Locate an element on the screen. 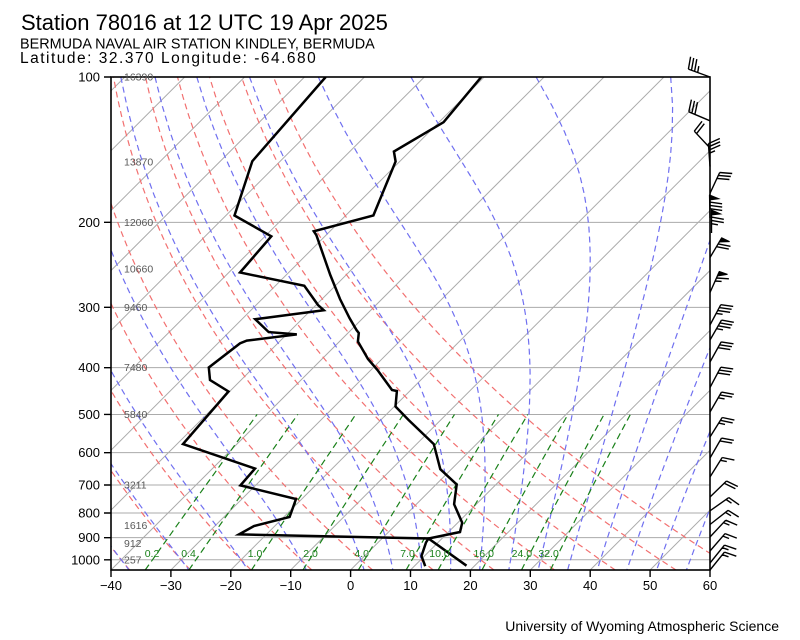 The image size is (800, 640). svg-text: 300 is located at coordinates (89, 307).